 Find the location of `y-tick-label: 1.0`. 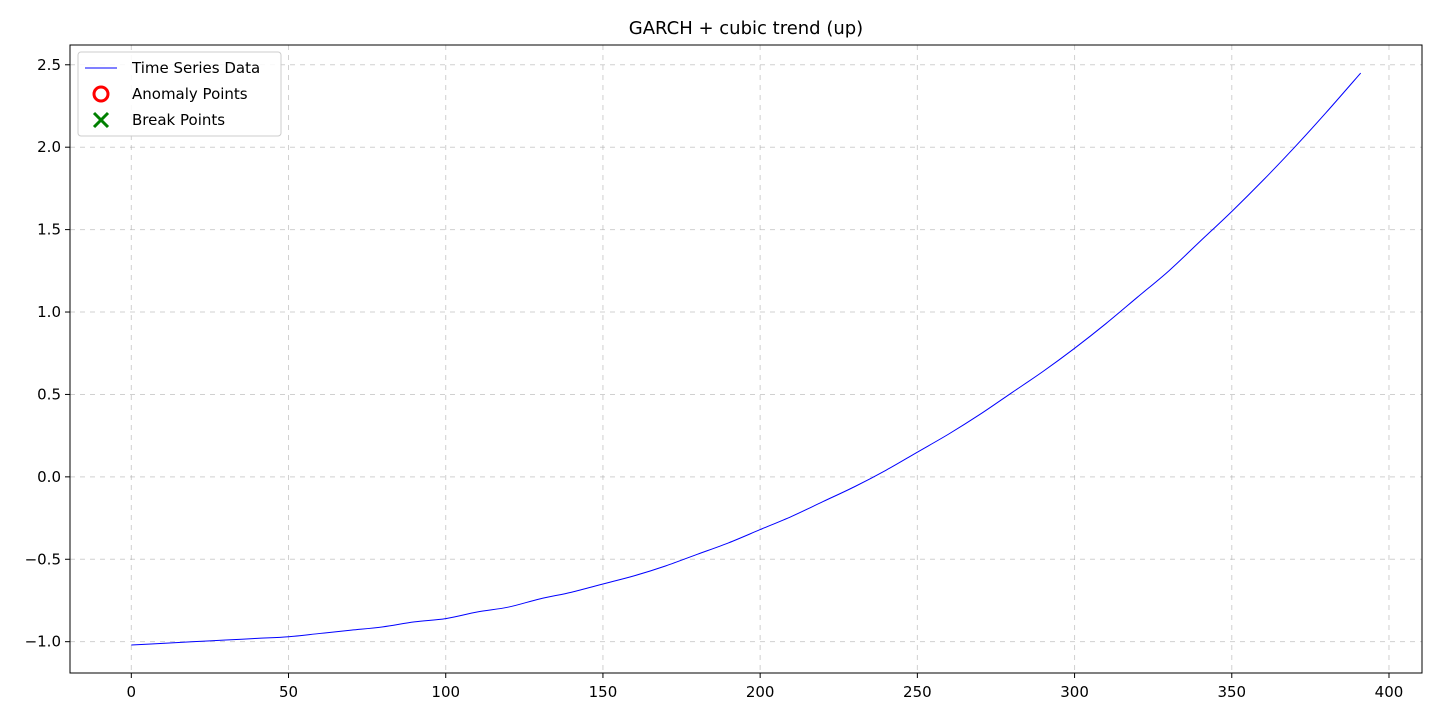

y-tick-label: 1.0 is located at coordinates (49, 312).